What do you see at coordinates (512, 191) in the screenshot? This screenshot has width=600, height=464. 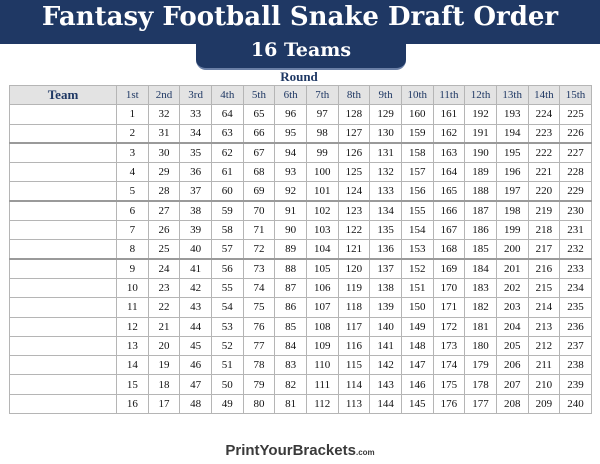 I see `pick-cell: 197` at bounding box center [512, 191].